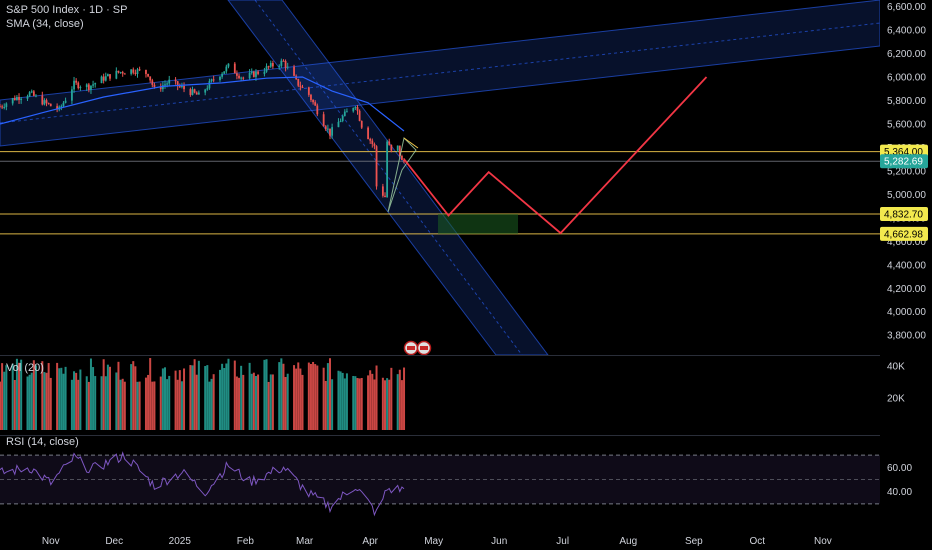 The image size is (932, 550). What do you see at coordinates (437, 541) in the screenshot?
I see `time-axis: Nov Dec 2025 Feb Mar Apr May Jun Jul Aug Sep Oct Nov` at bounding box center [437, 541].